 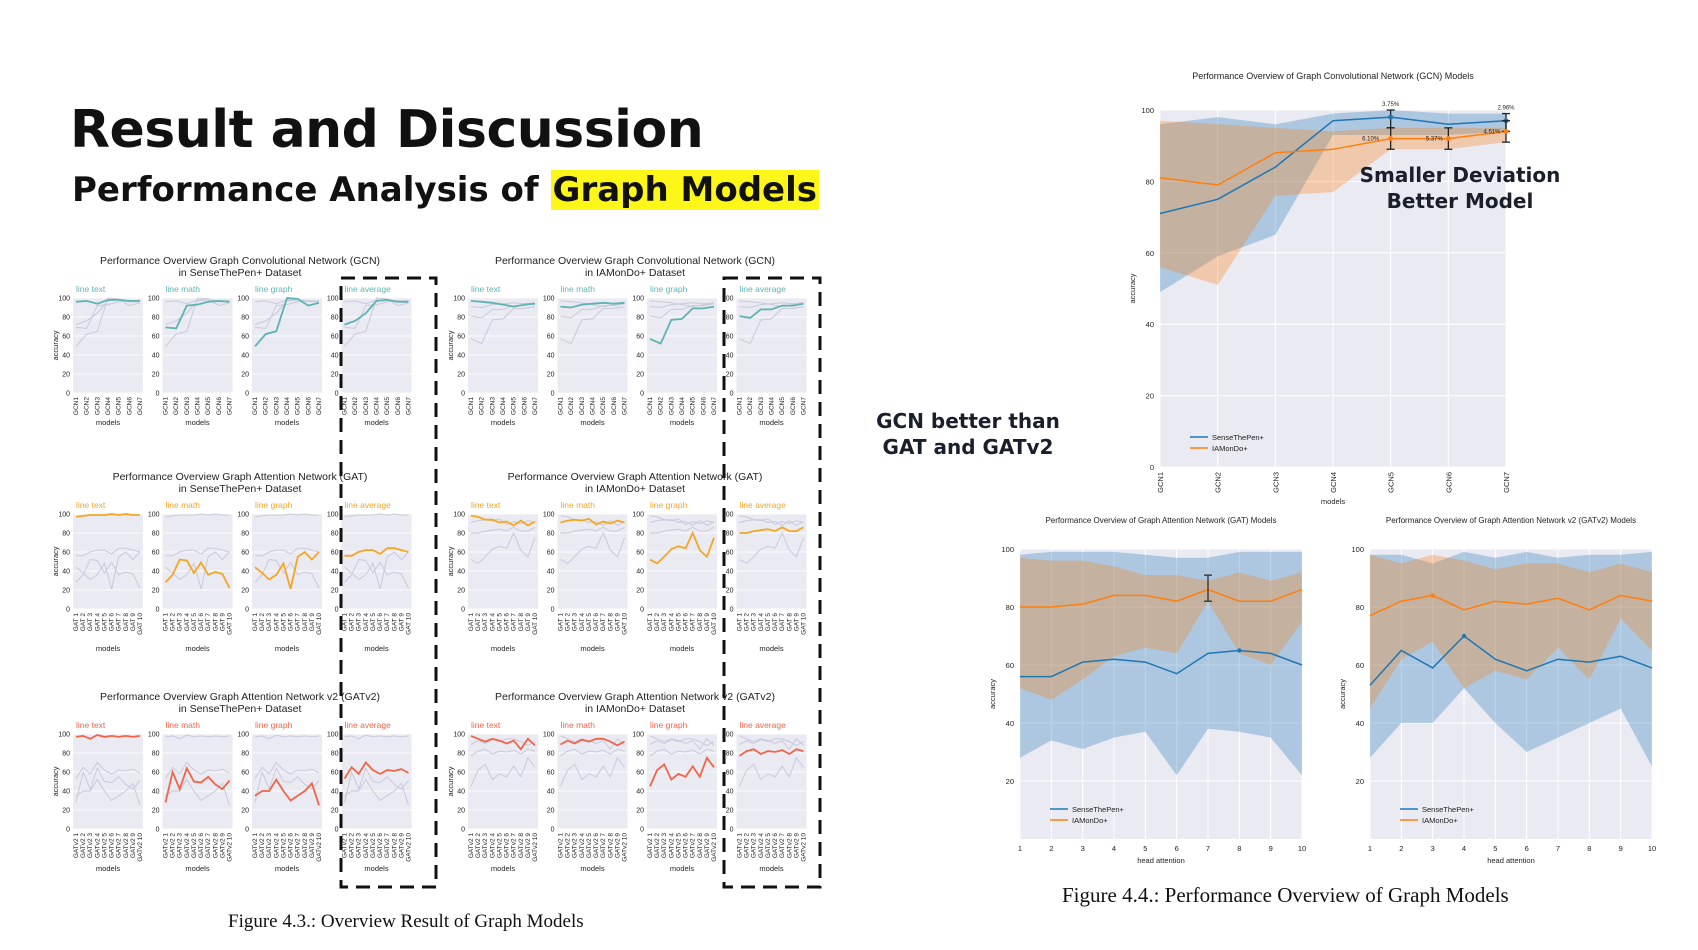 What do you see at coordinates (499, 846) in the screenshot?
I see `x-tick-label: GATv2 5` at bounding box center [499, 846].